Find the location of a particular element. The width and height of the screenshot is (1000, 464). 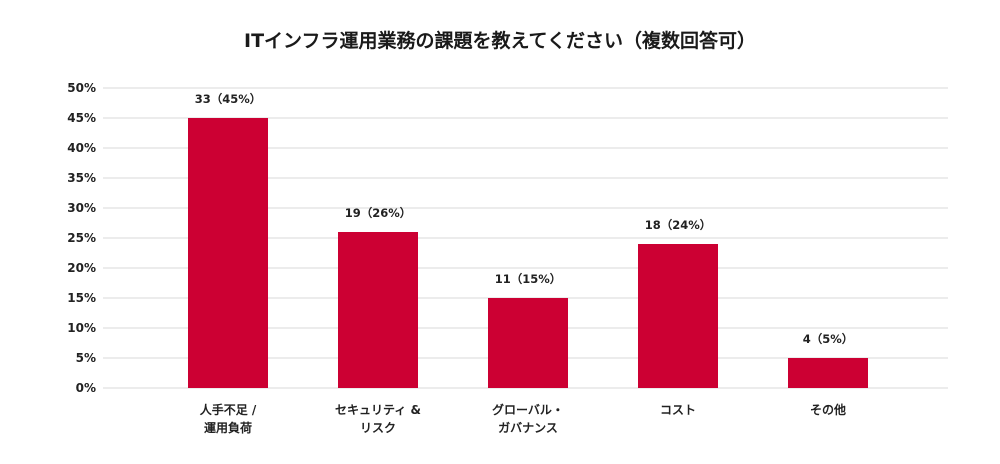

x-category-label-line: グローバル・ is located at coordinates (528, 409).